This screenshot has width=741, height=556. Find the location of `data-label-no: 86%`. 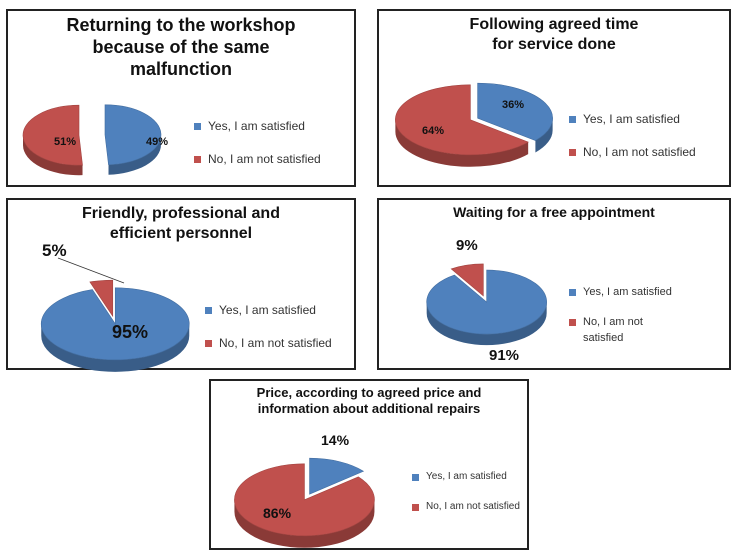

data-label-no: 86% is located at coordinates (277, 513).